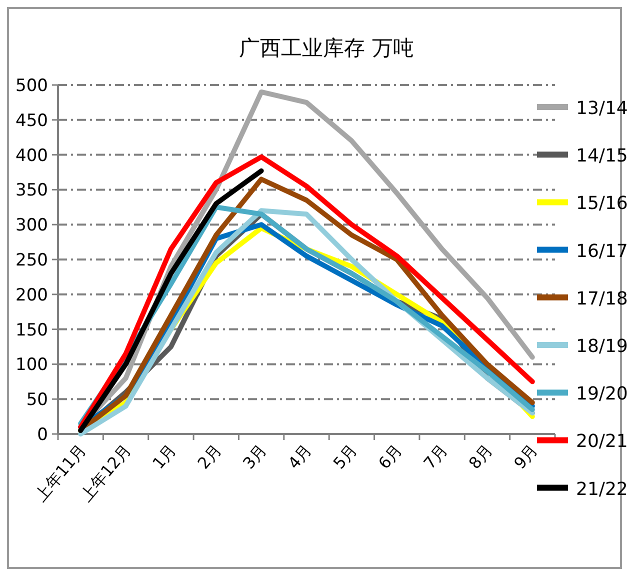 Image resolution: width=629 pixels, height=576 pixels. I want to click on legend-label: 14/15, so click(602, 156).